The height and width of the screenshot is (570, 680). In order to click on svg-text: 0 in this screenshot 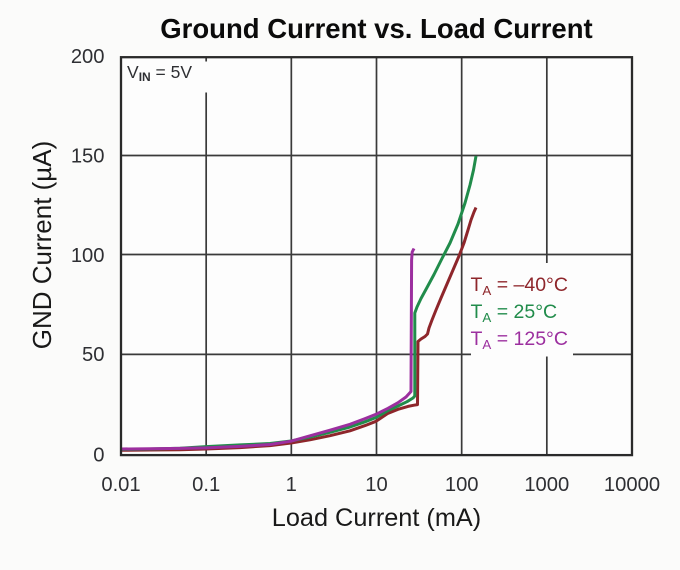, I will do `click(98, 455)`.